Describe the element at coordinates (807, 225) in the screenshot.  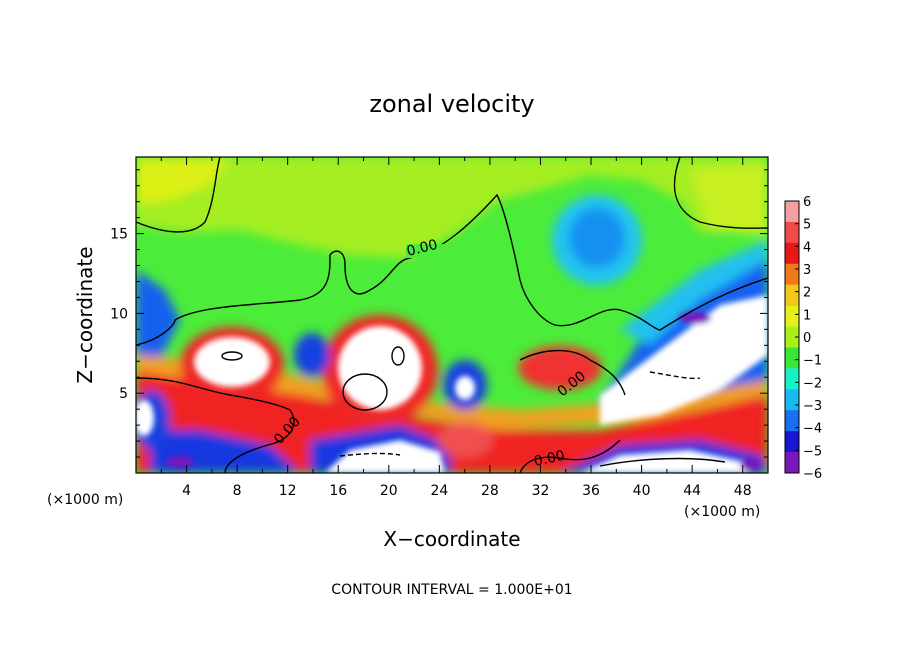
I see `colorbar-label: 5` at that location.